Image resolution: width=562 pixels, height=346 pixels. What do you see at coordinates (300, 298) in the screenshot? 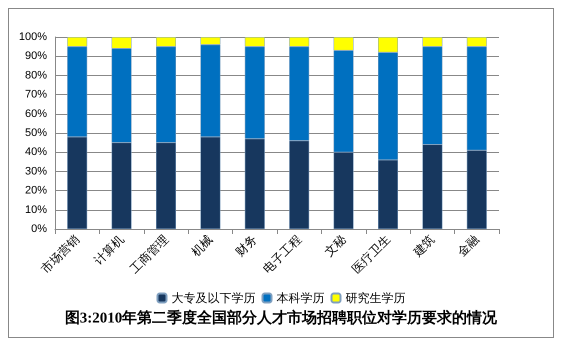
I see `legend-label: 本科学历` at bounding box center [300, 298].